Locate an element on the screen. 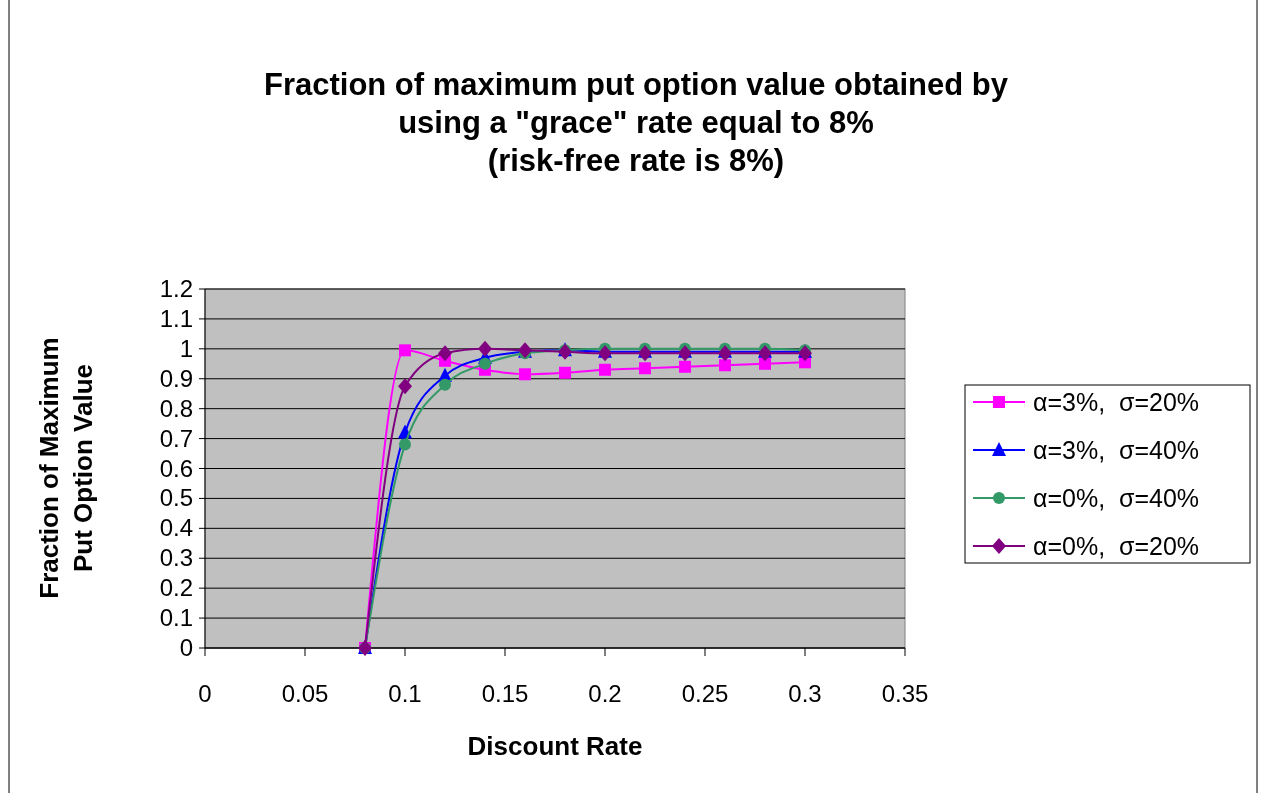  y-tick-label: 0.8 is located at coordinates (176, 408).